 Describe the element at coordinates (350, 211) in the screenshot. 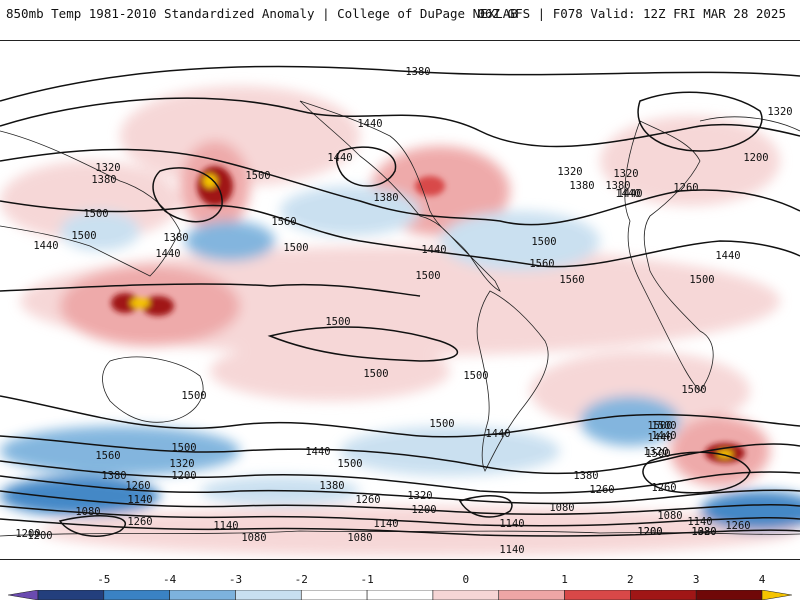

I see `cold-anomaly-north-pacific` at that location.